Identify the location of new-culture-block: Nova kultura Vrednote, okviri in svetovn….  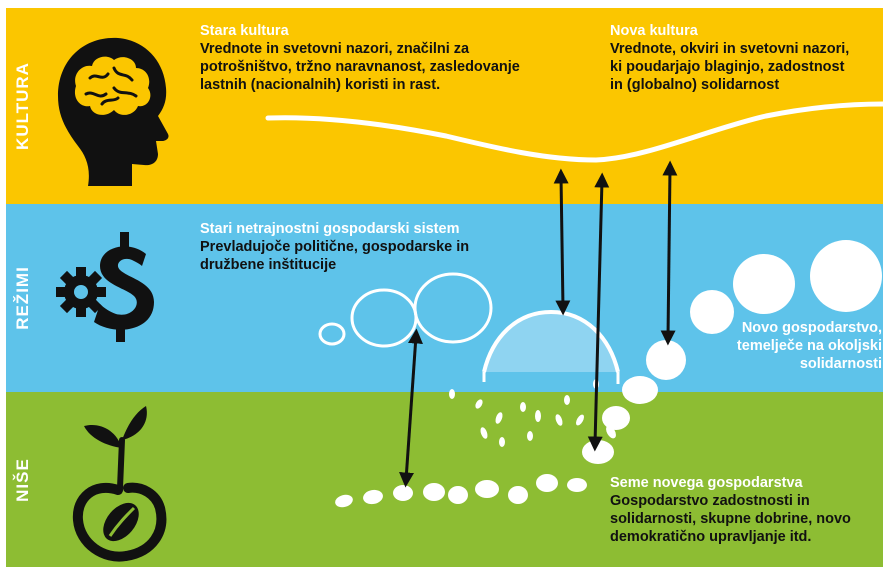
(735, 58).